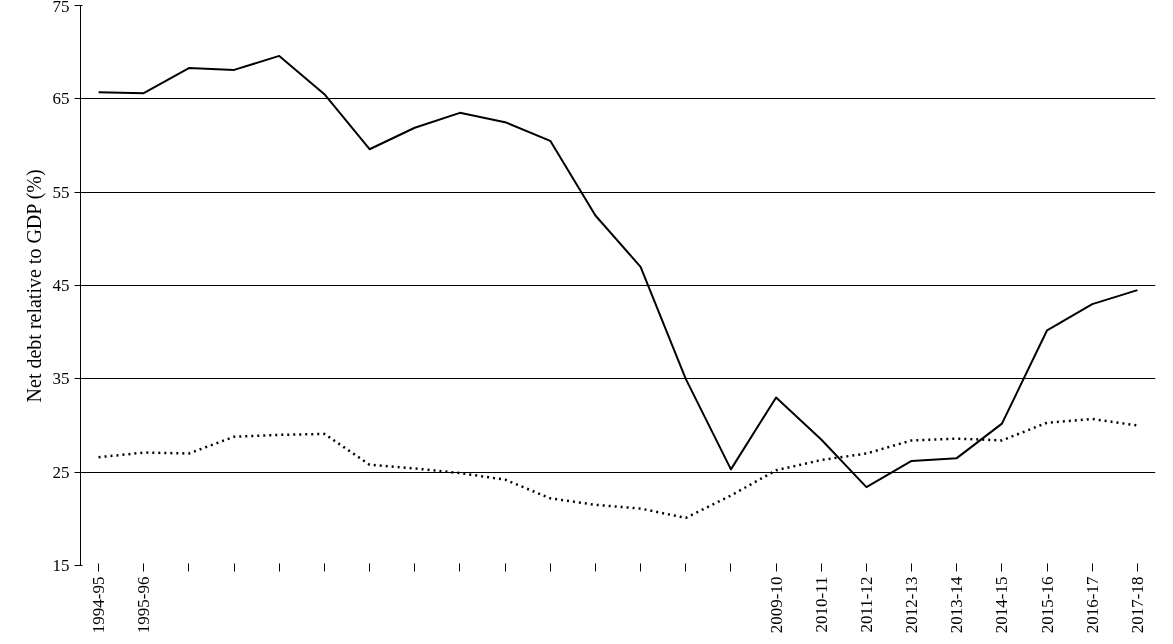 The height and width of the screenshot is (644, 1173). What do you see at coordinates (821, 604) in the screenshot?
I see `x-tick-label: 2010-11` at bounding box center [821, 604].